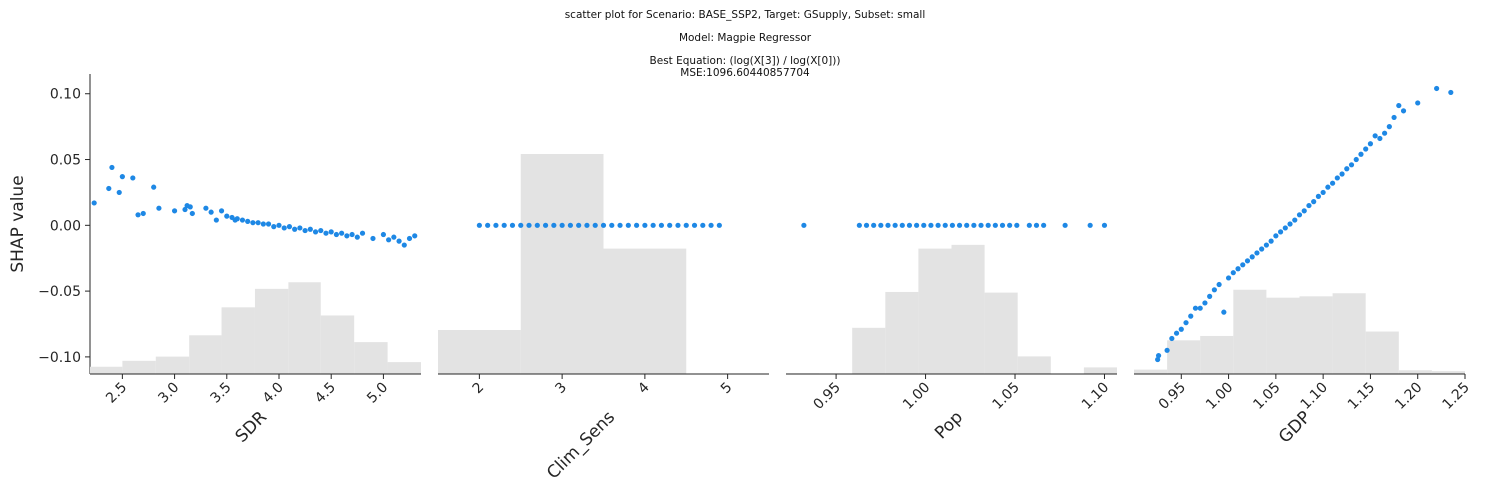 The height and width of the screenshot is (495, 1490). Describe the element at coordinates (221, 393) in the screenshot. I see `x-tick-label: 3.5` at that location.